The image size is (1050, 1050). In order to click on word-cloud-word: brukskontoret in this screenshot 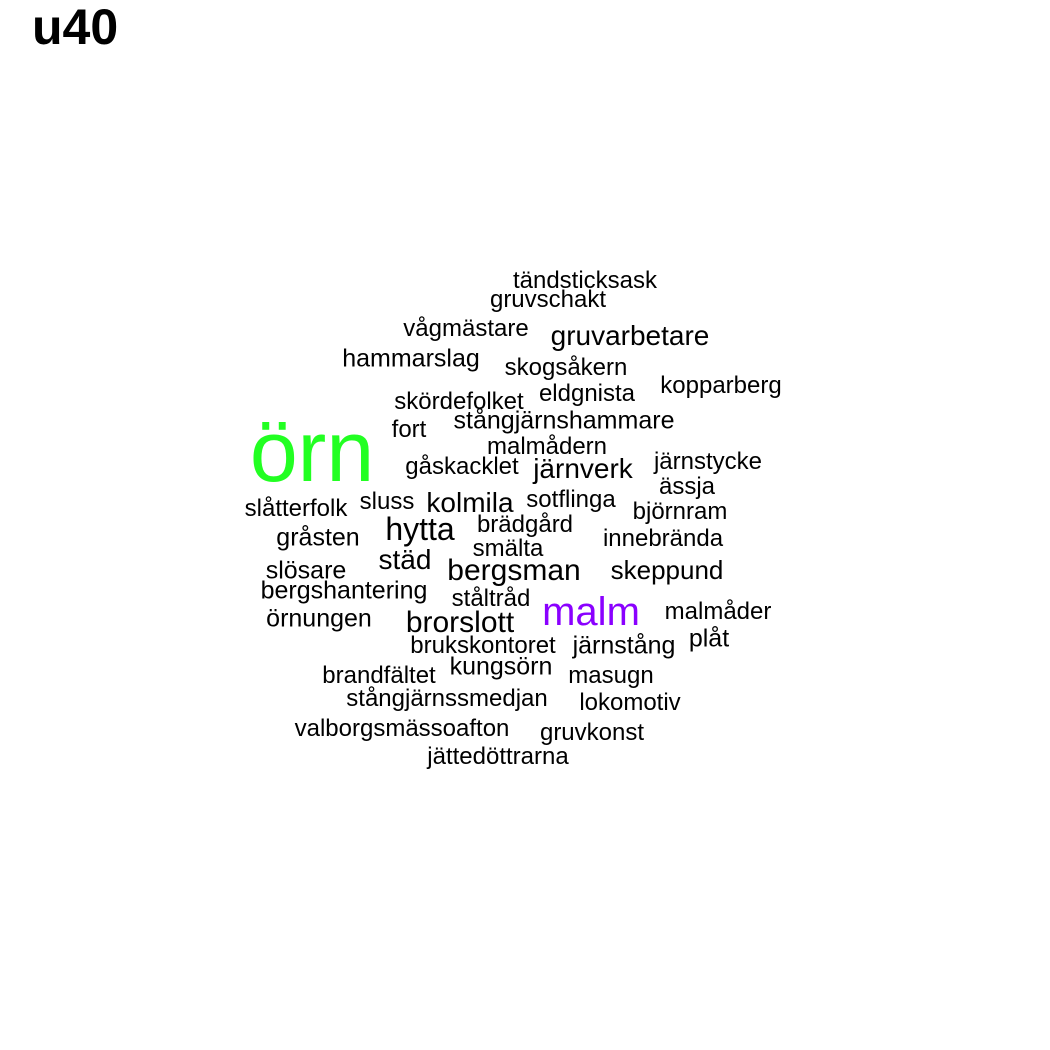, I will do `click(483, 645)`.